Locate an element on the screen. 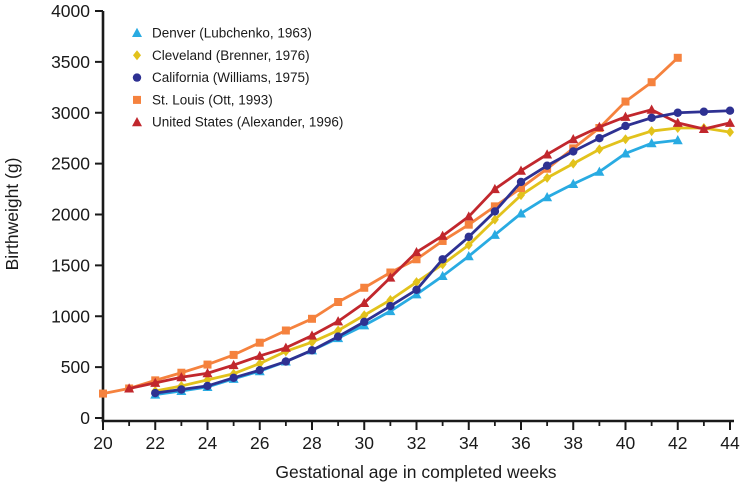 The image size is (745, 493). x-tick-label: 42 is located at coordinates (677, 443).